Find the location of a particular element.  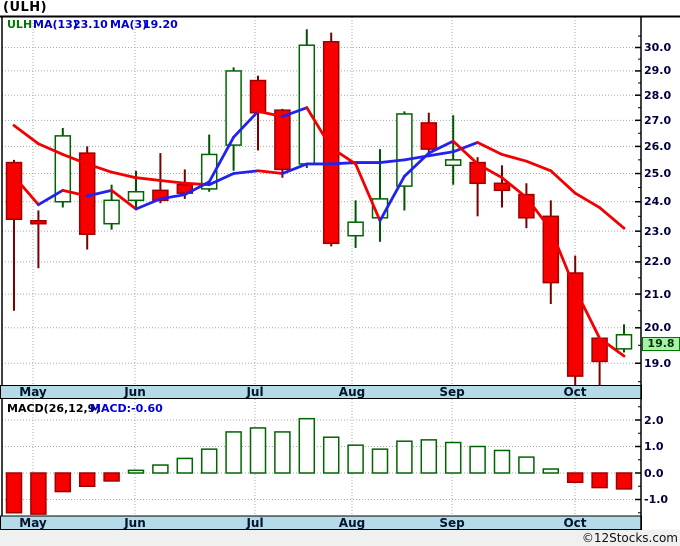

macd-axis-label: 1.0 is located at coordinates (654, 446).